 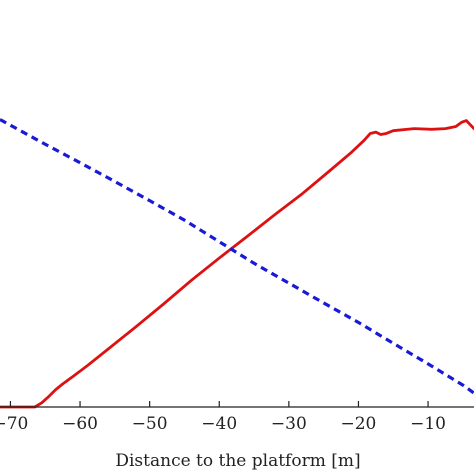 I want to click on x-axis-title: Distance to the platform [m], so click(x=237, y=461).